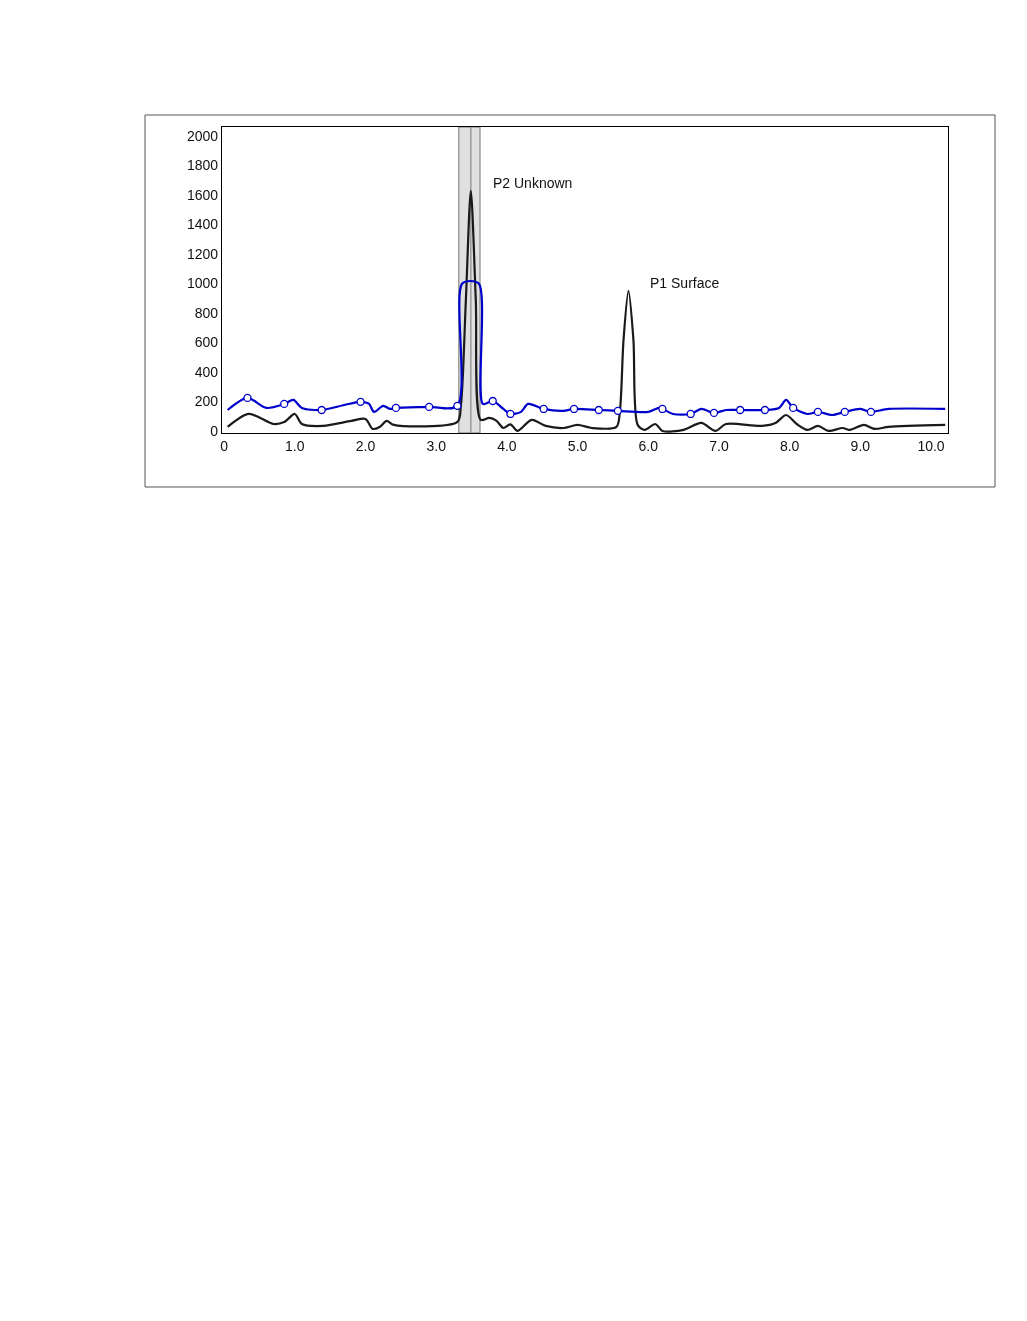 This screenshot has width=1027, height=1321. What do you see at coordinates (202, 283) in the screenshot?
I see `y-tick-label: 1000` at bounding box center [202, 283].